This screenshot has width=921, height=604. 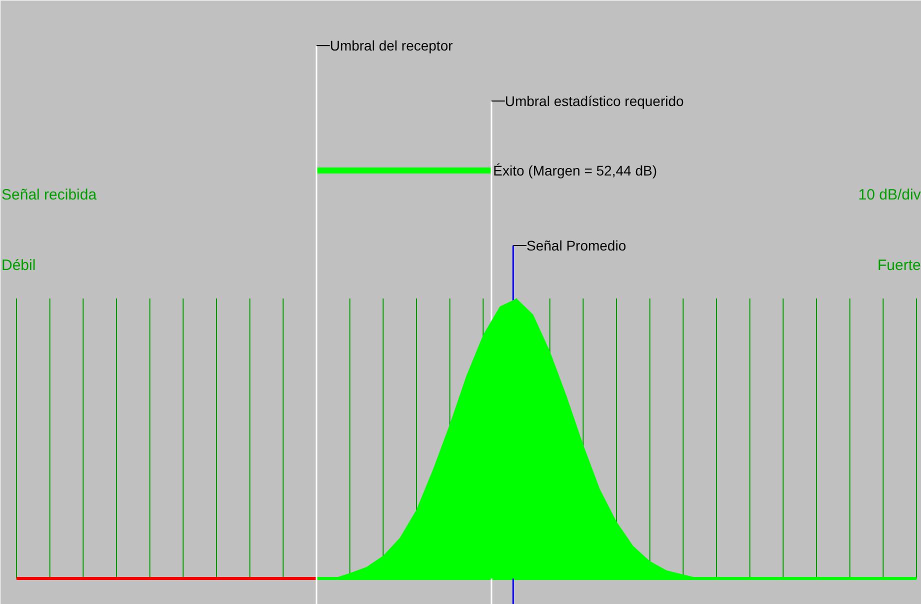 What do you see at coordinates (50, 195) in the screenshot?
I see `text: Señal recibida` at bounding box center [50, 195].